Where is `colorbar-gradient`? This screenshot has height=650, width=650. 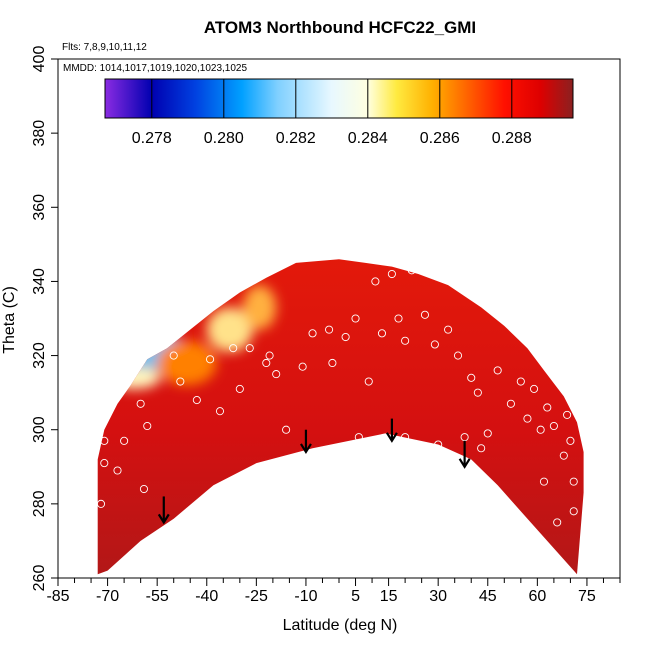 colorbar-gradient is located at coordinates (339, 98).